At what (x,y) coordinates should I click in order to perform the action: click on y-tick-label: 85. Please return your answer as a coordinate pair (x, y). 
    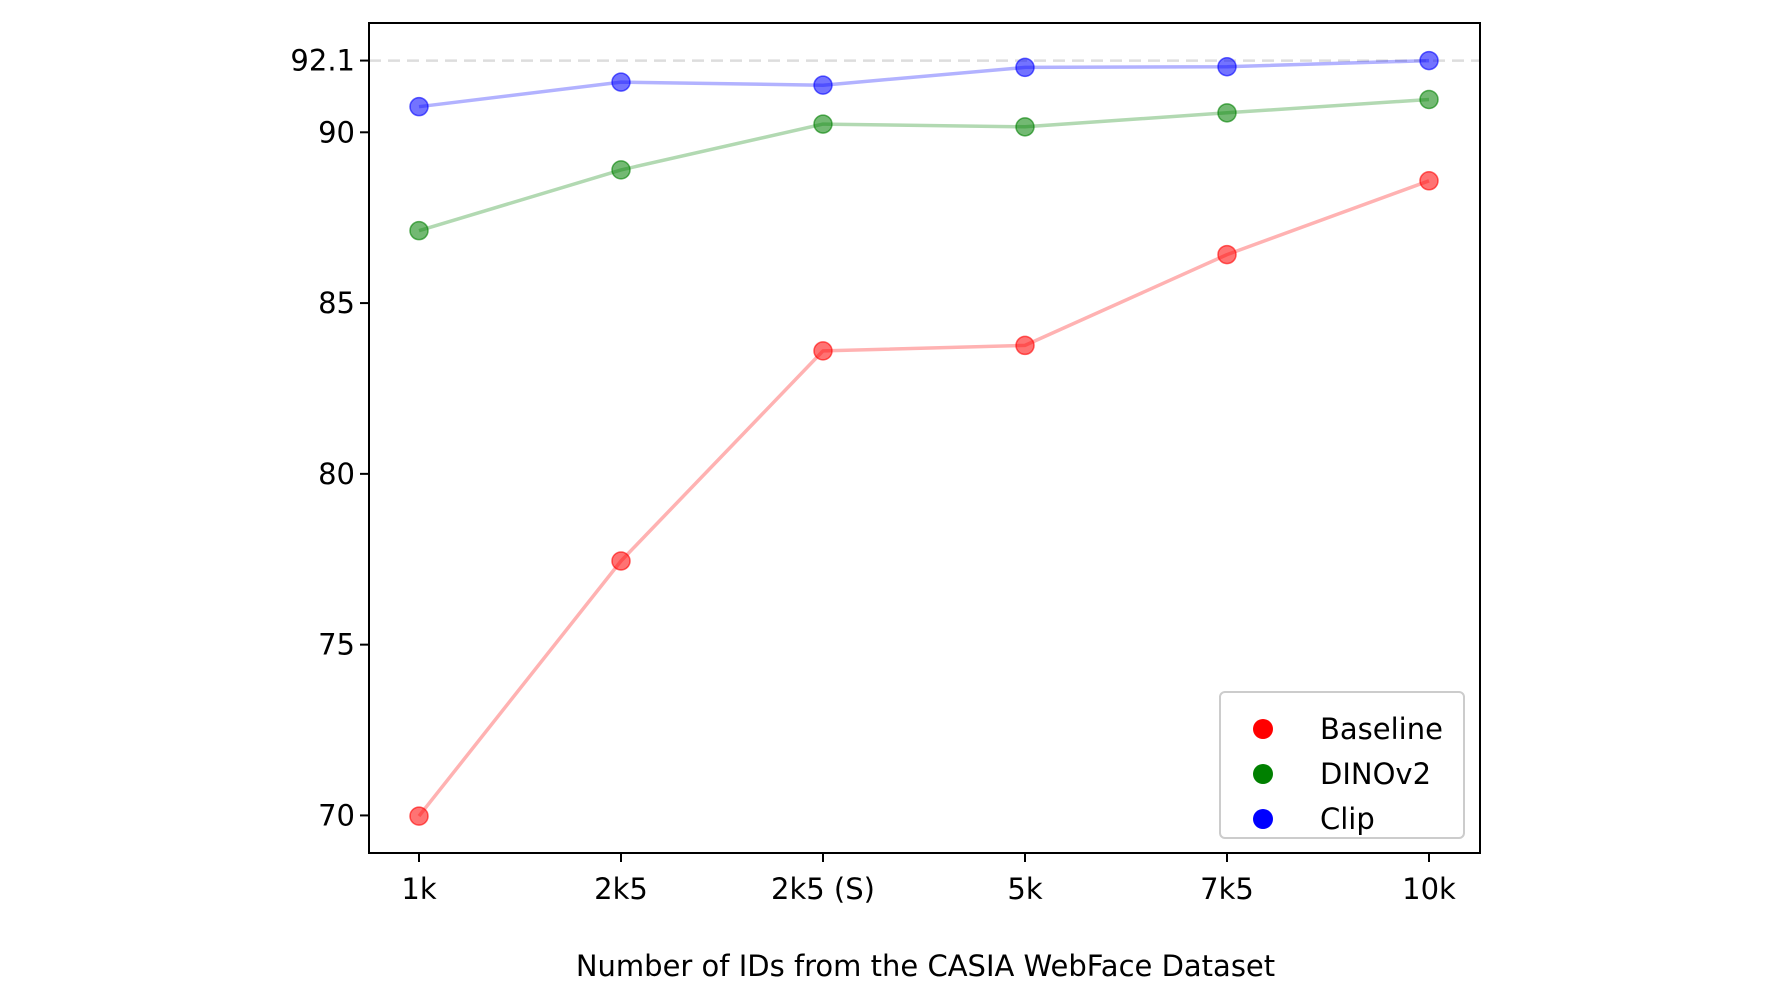
    Looking at the image, I should click on (336, 303).